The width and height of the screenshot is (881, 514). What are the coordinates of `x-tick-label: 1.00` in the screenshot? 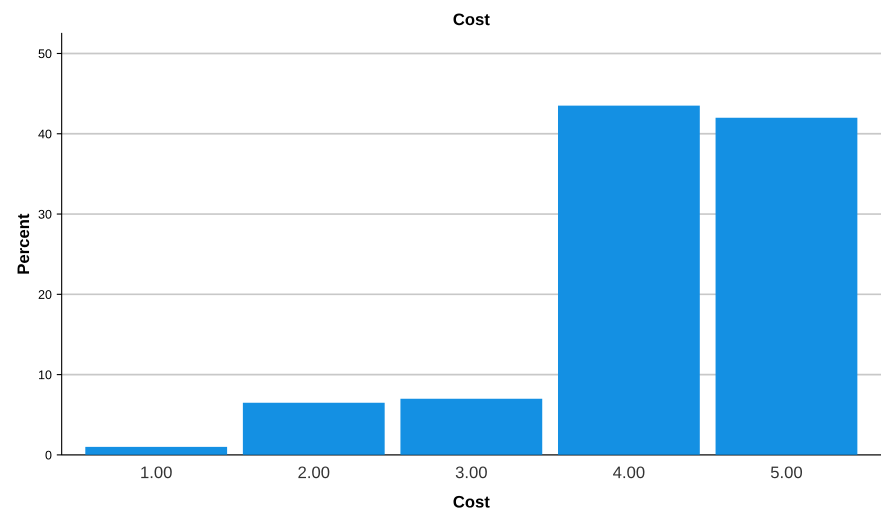 It's located at (156, 472).